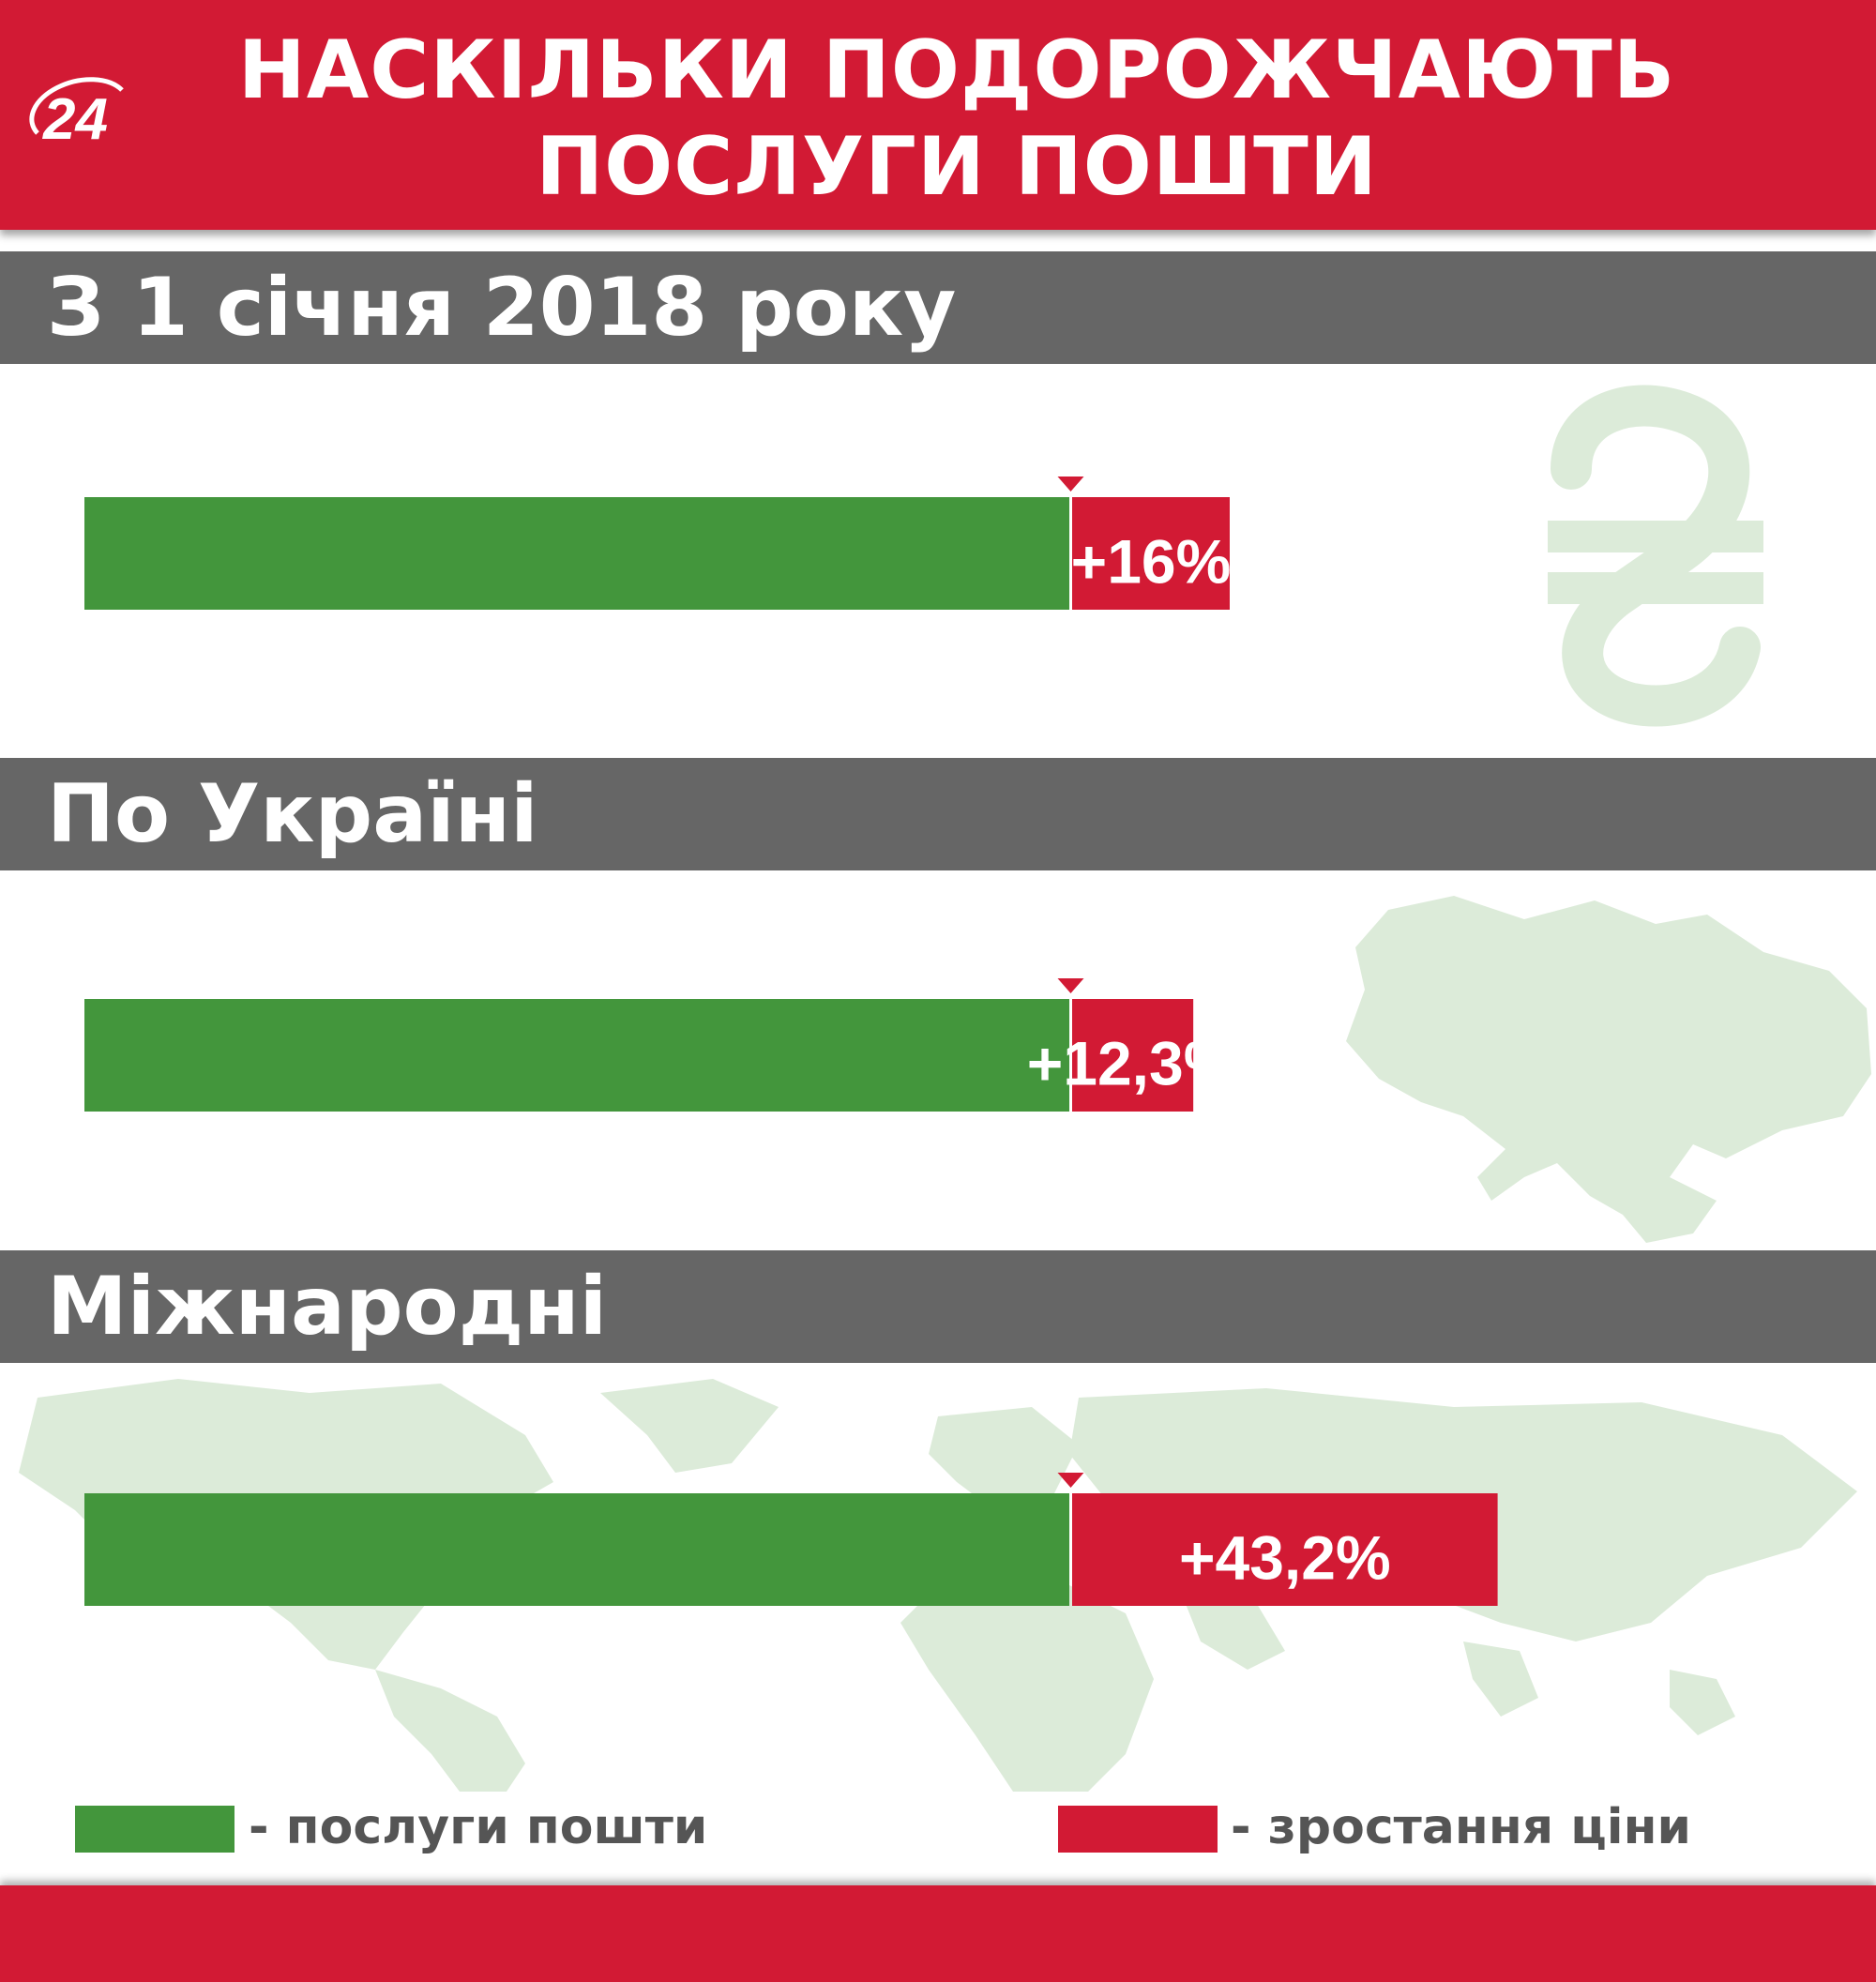  I want to click on legend-label-price-growth: - зростання ціни, so click(1461, 1827).